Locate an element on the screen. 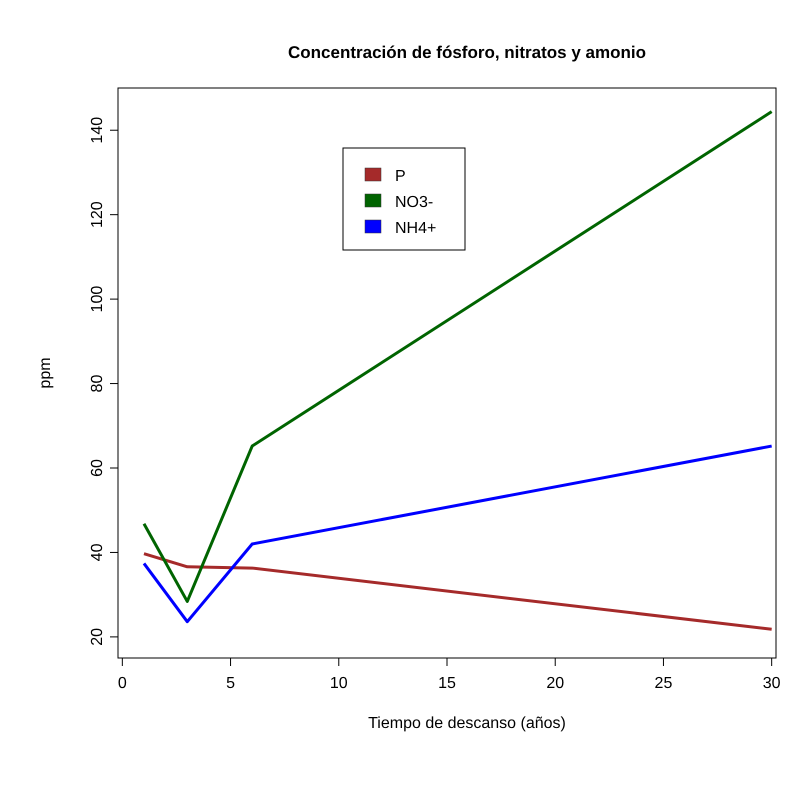 The width and height of the screenshot is (792, 790). legend-label: P is located at coordinates (400, 176).